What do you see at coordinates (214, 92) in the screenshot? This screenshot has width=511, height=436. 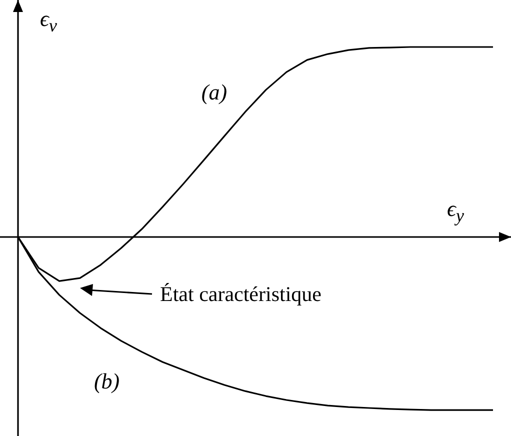 I see `series-label: (a)` at bounding box center [214, 92].